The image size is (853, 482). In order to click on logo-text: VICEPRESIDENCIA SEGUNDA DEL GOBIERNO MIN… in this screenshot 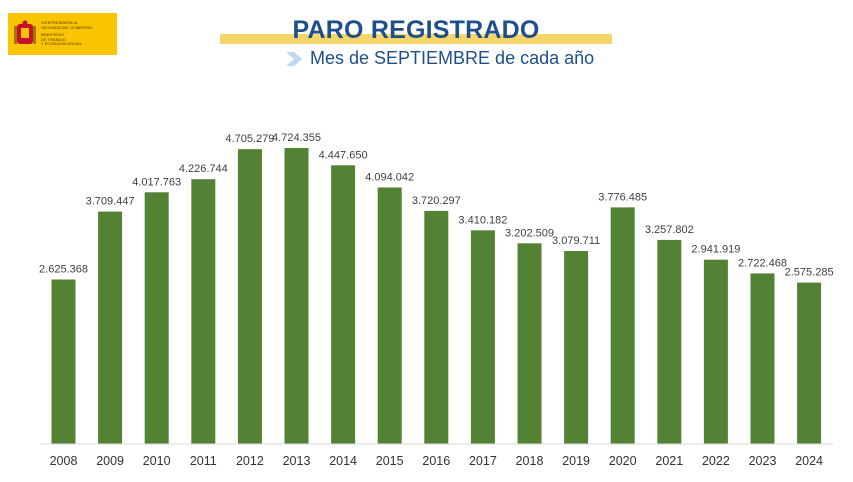, I will do `click(66, 33)`.